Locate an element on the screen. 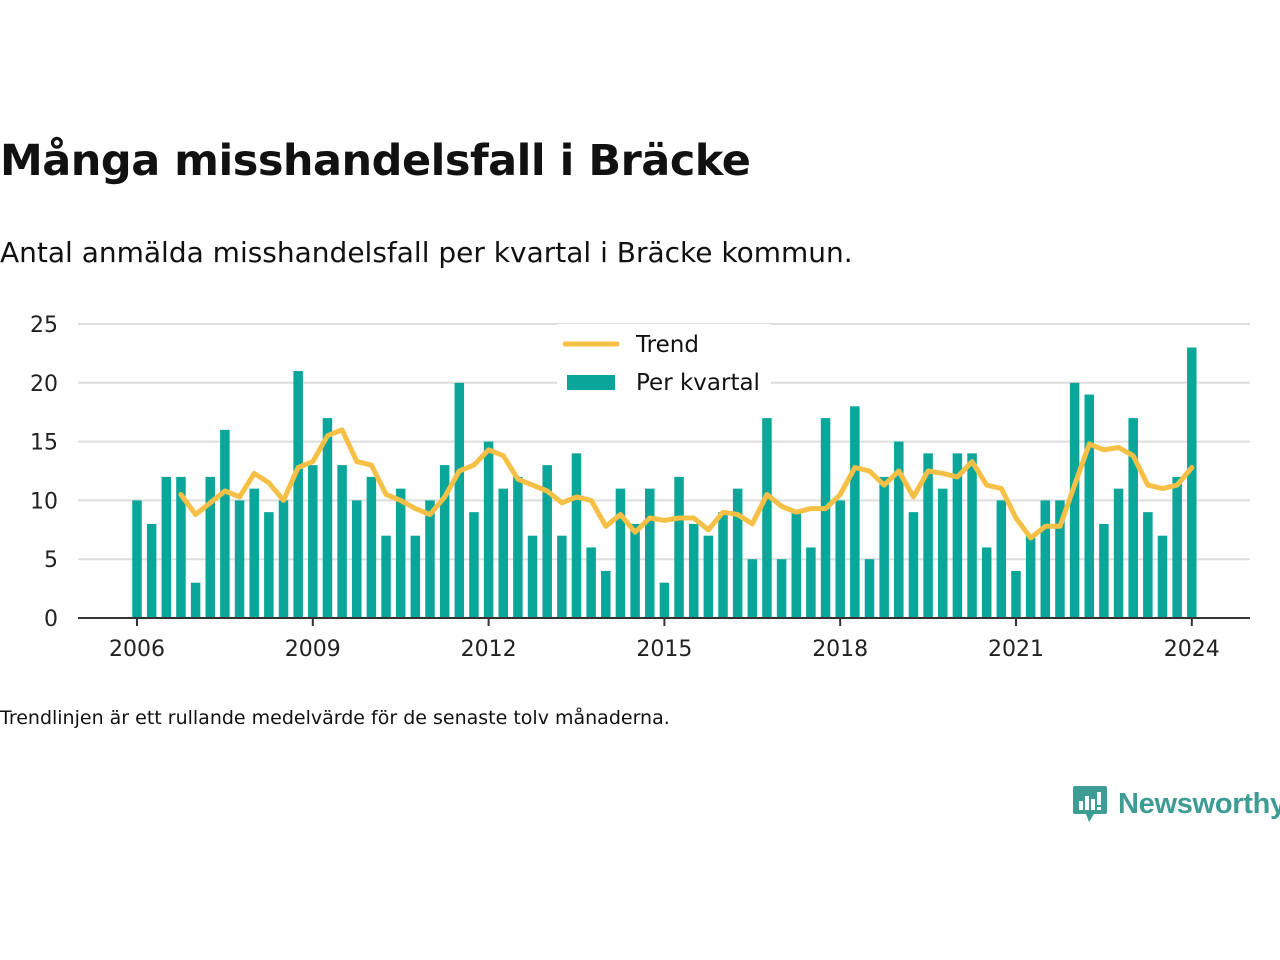  y-tick-label: 10 is located at coordinates (44, 501).